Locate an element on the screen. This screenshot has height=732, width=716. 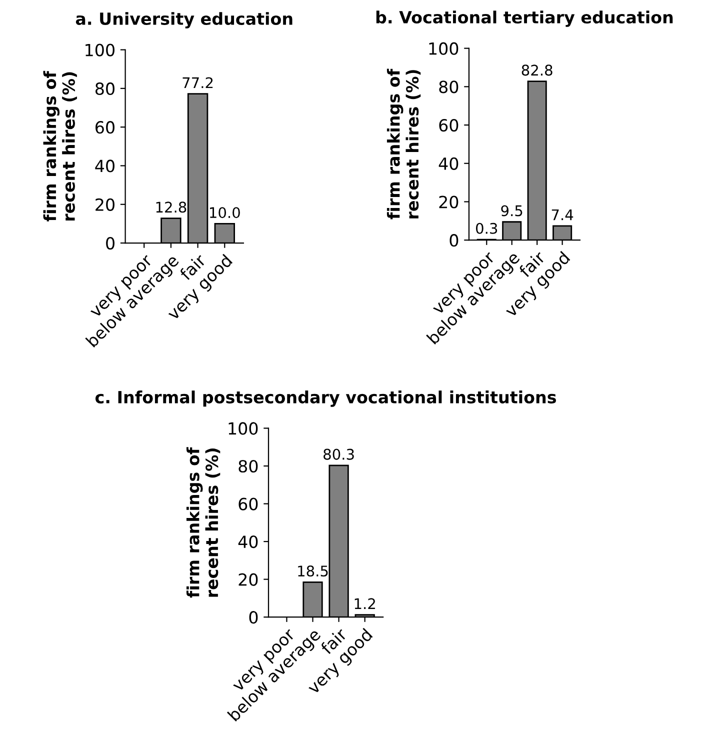
chart-title: a. University education is located at coordinates (184, 20).